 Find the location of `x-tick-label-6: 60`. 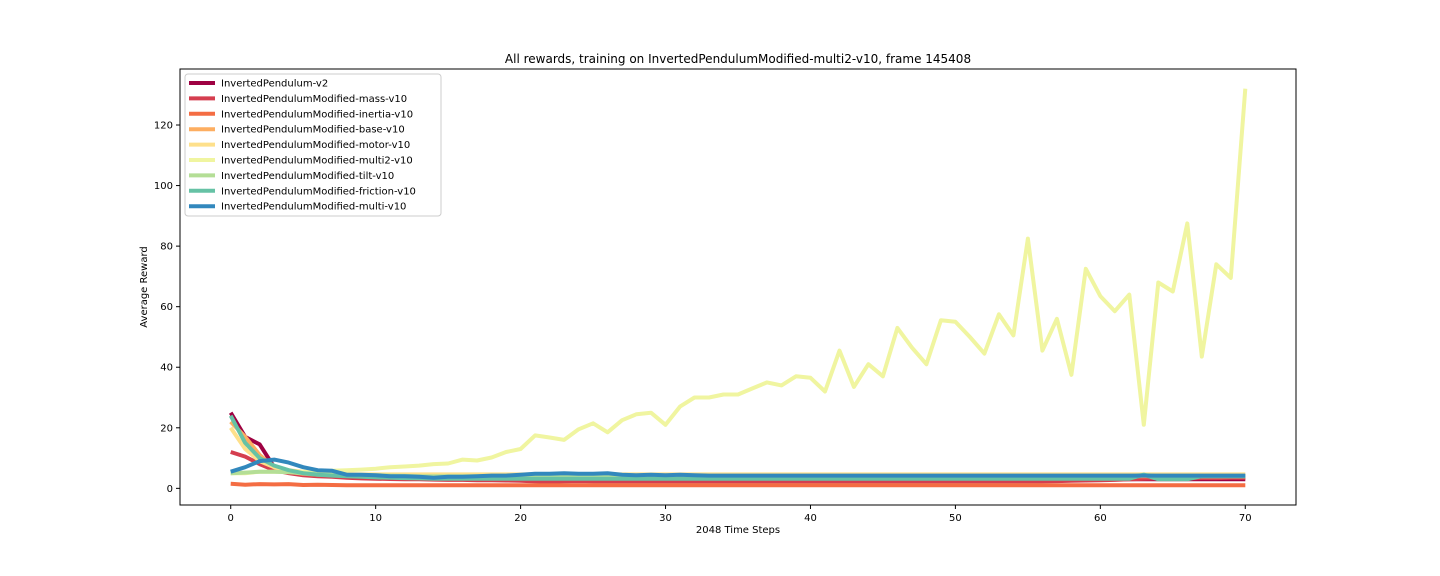

x-tick-label-6: 60 is located at coordinates (1100, 518).